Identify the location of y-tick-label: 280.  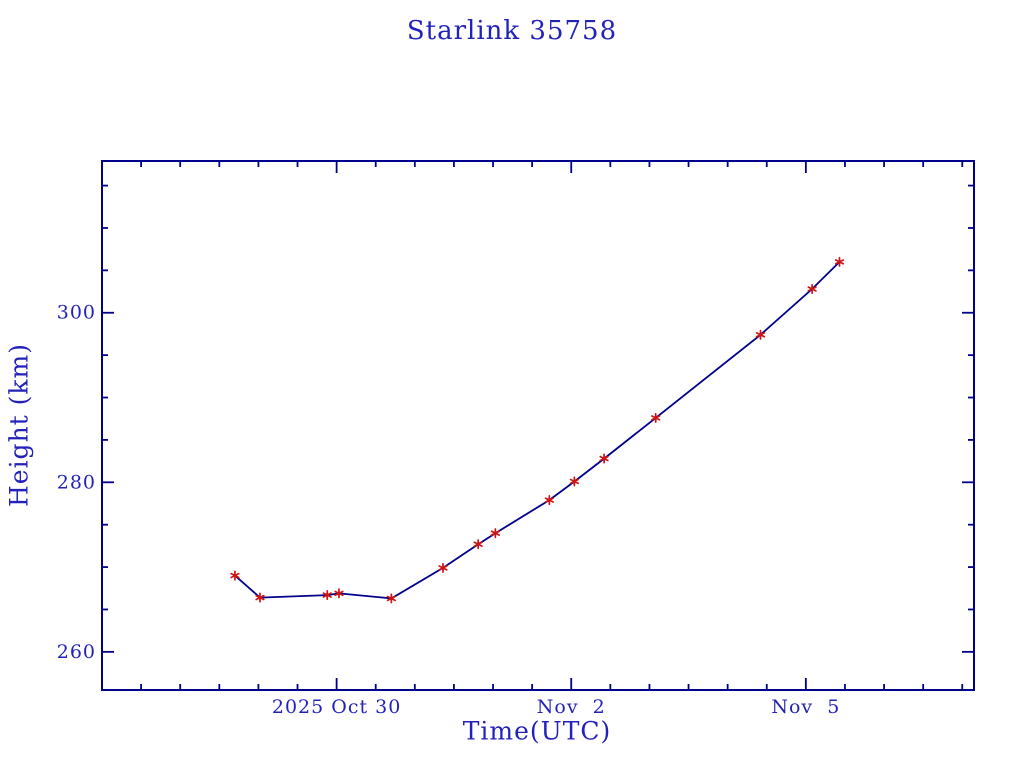
(76, 482).